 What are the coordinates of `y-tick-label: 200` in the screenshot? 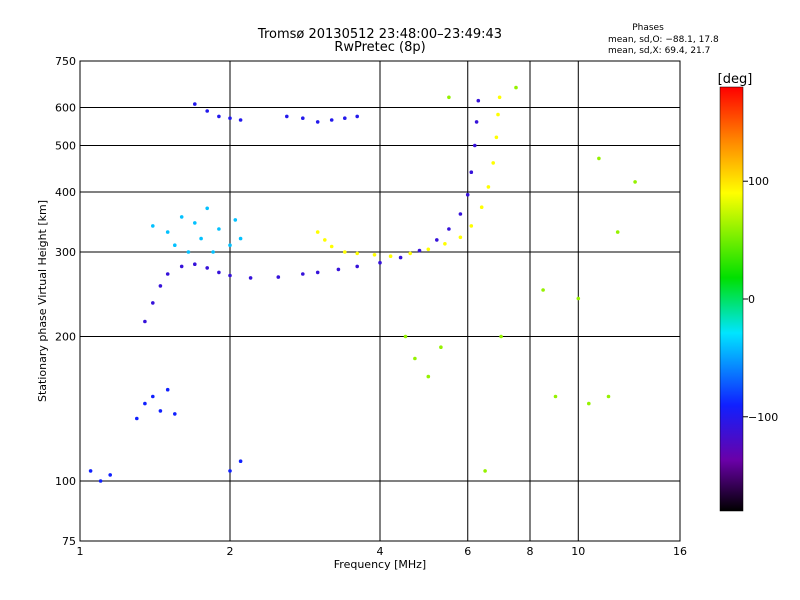 It's located at (65, 337).